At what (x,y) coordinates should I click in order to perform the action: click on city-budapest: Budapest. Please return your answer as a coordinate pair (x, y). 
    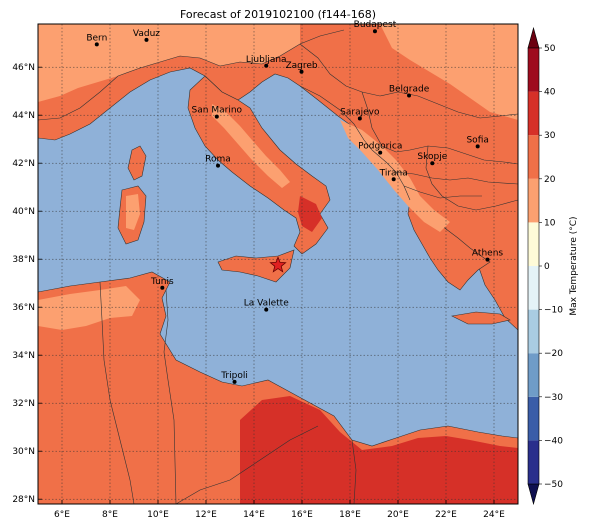
    Looking at the image, I should click on (375, 27).